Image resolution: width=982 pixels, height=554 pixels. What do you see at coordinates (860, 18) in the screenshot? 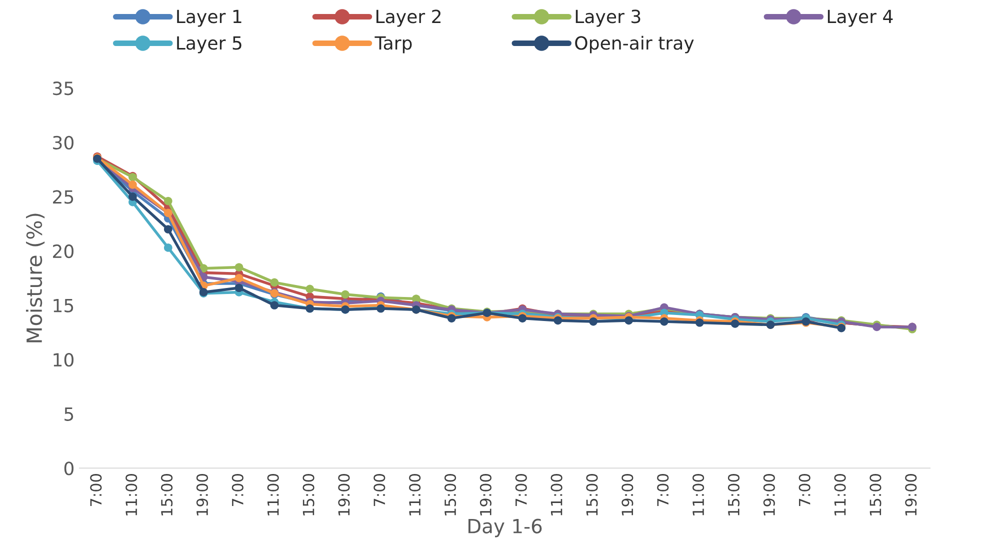
I see `legend-label: Layer 4` at bounding box center [860, 18].